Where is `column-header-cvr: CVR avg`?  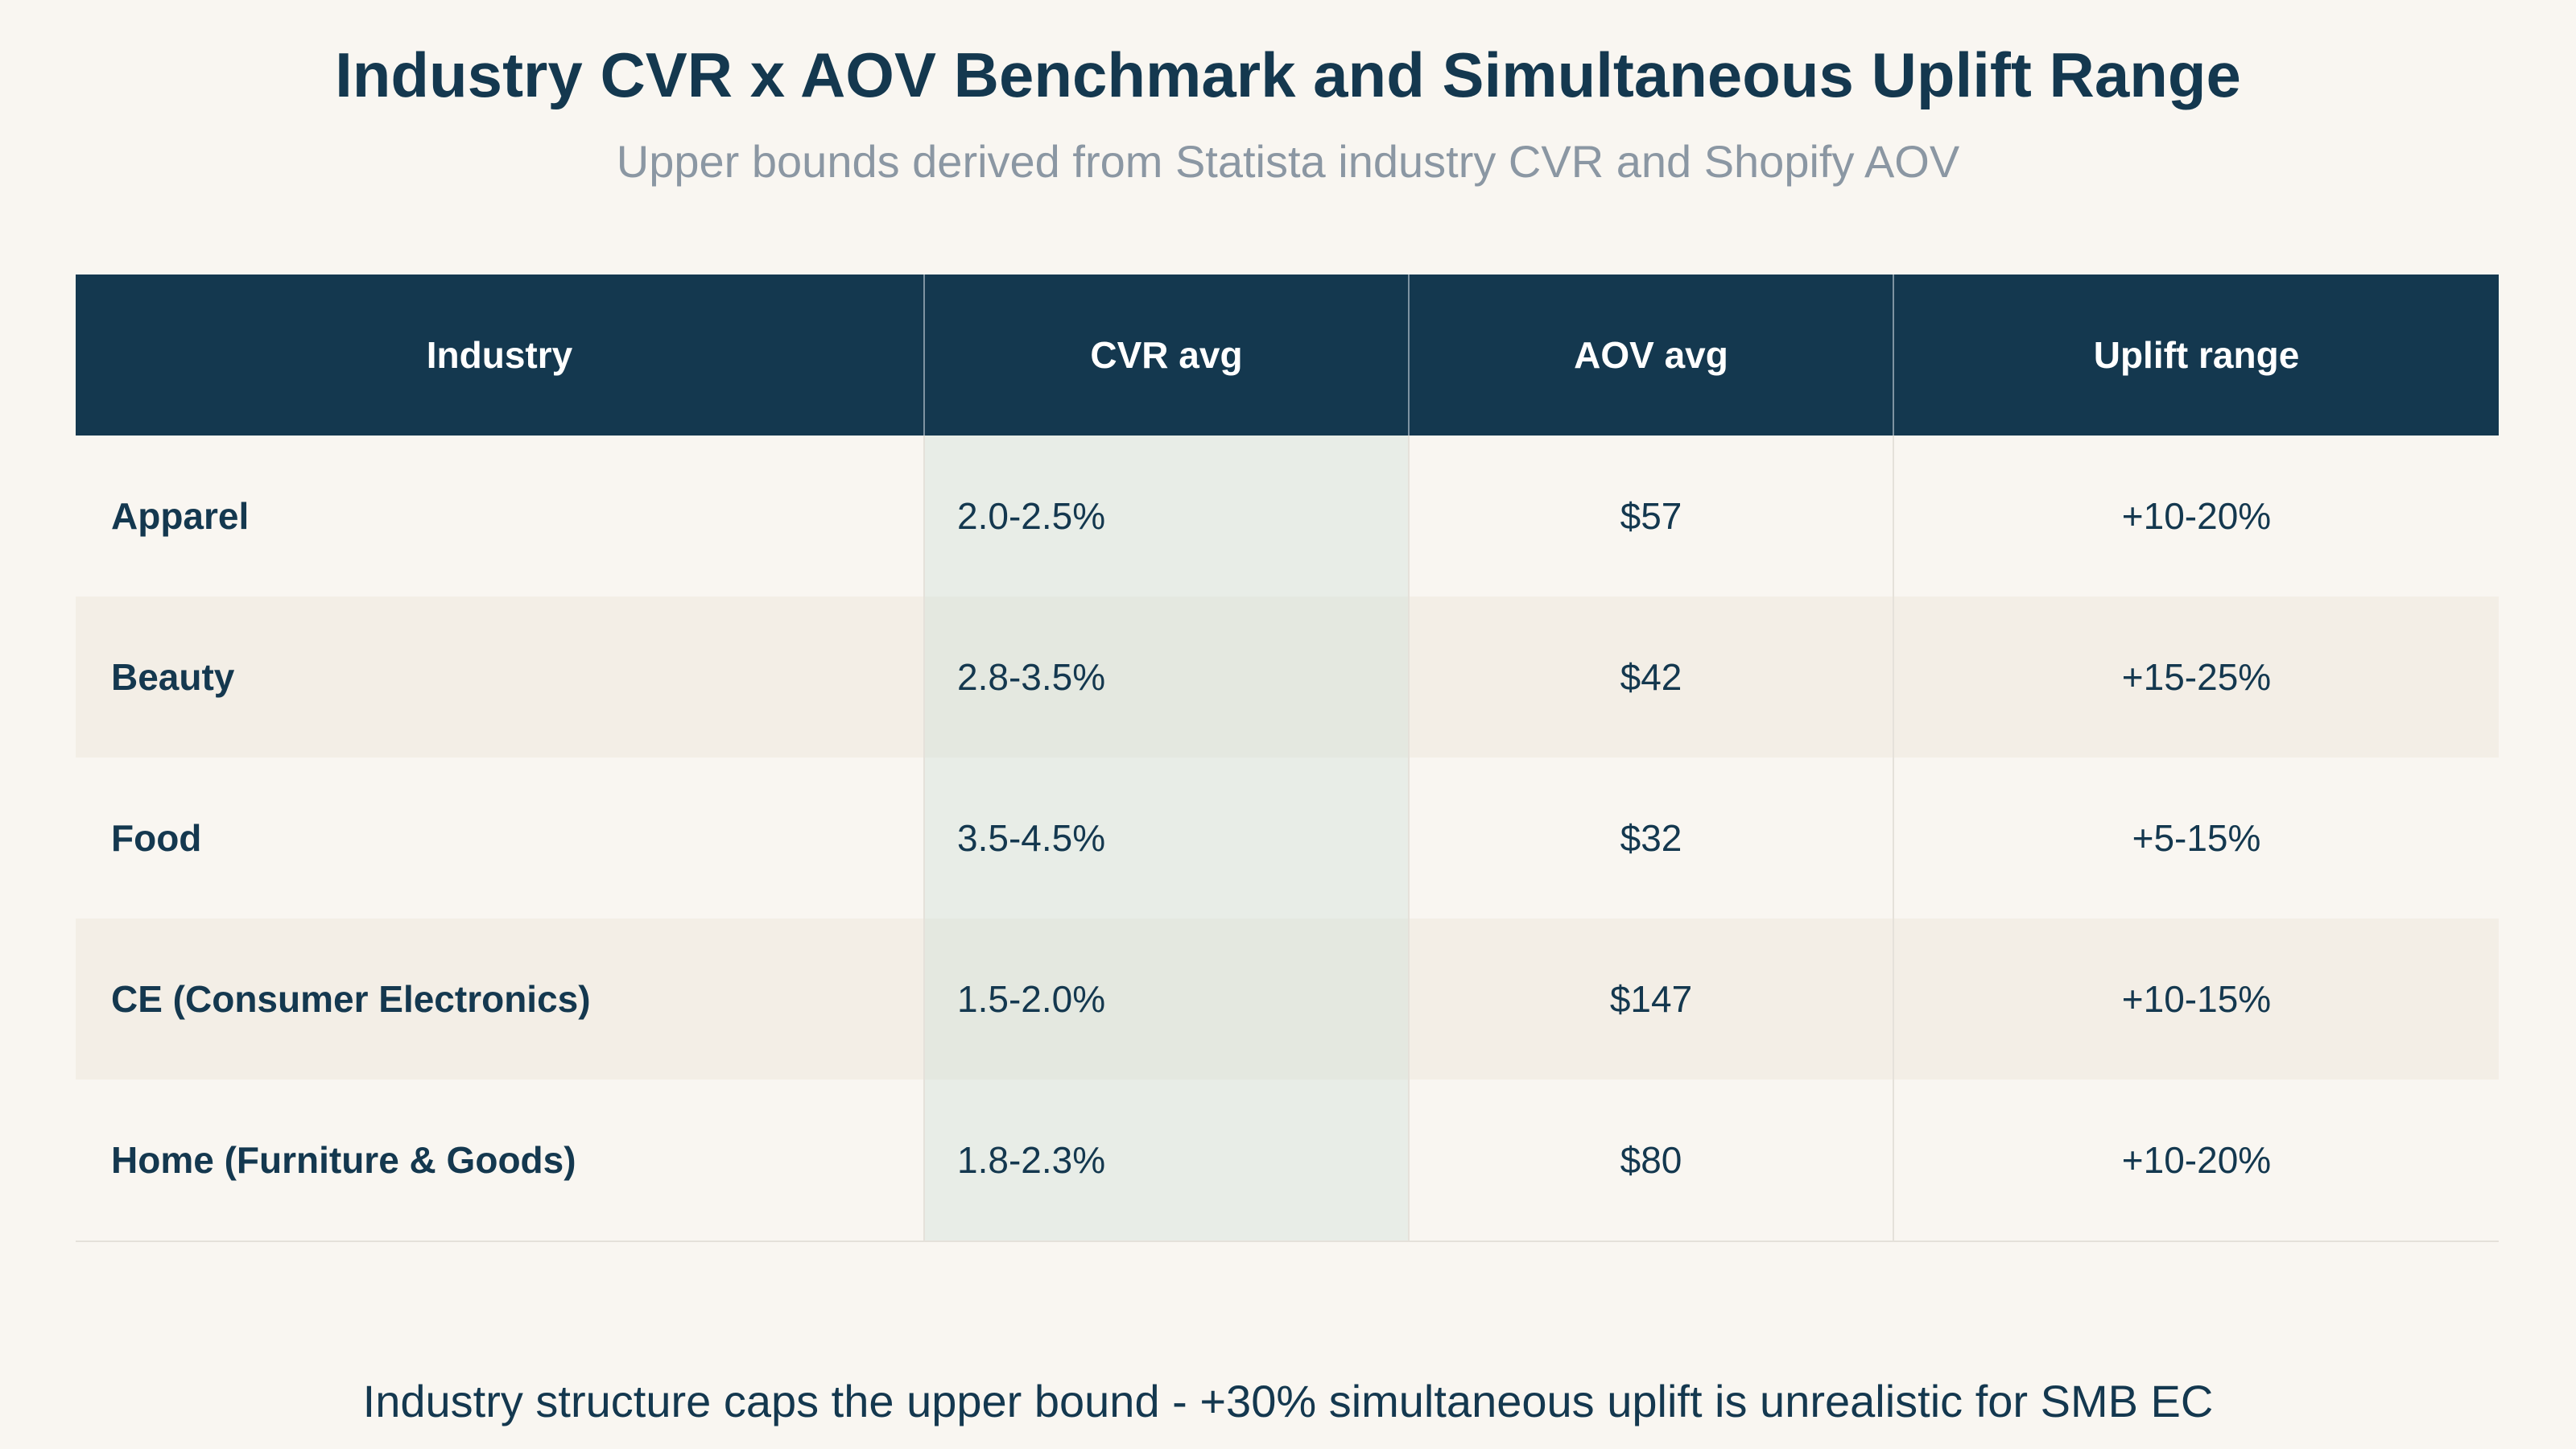 column-header-cvr: CVR avg is located at coordinates (1167, 355).